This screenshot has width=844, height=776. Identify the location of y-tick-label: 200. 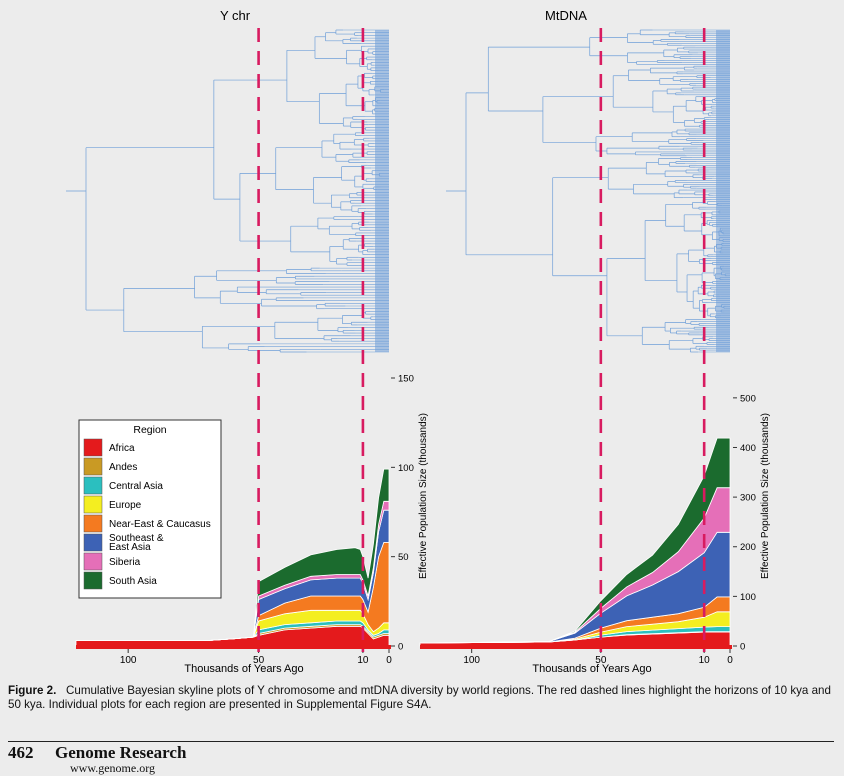
(748, 547).